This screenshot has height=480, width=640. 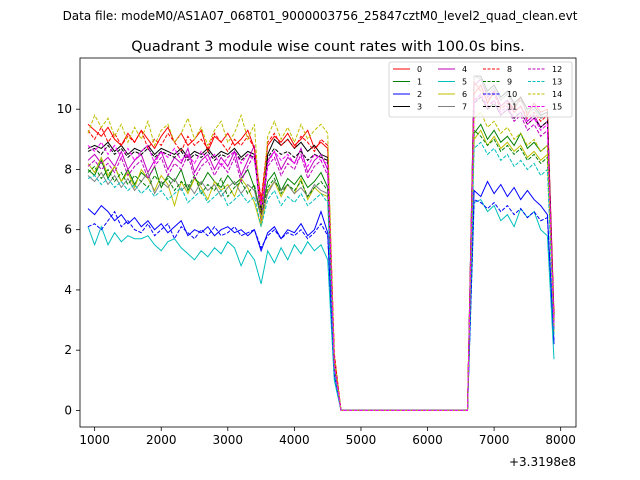 I want to click on x-tick-label: 1000, so click(x=94, y=440).